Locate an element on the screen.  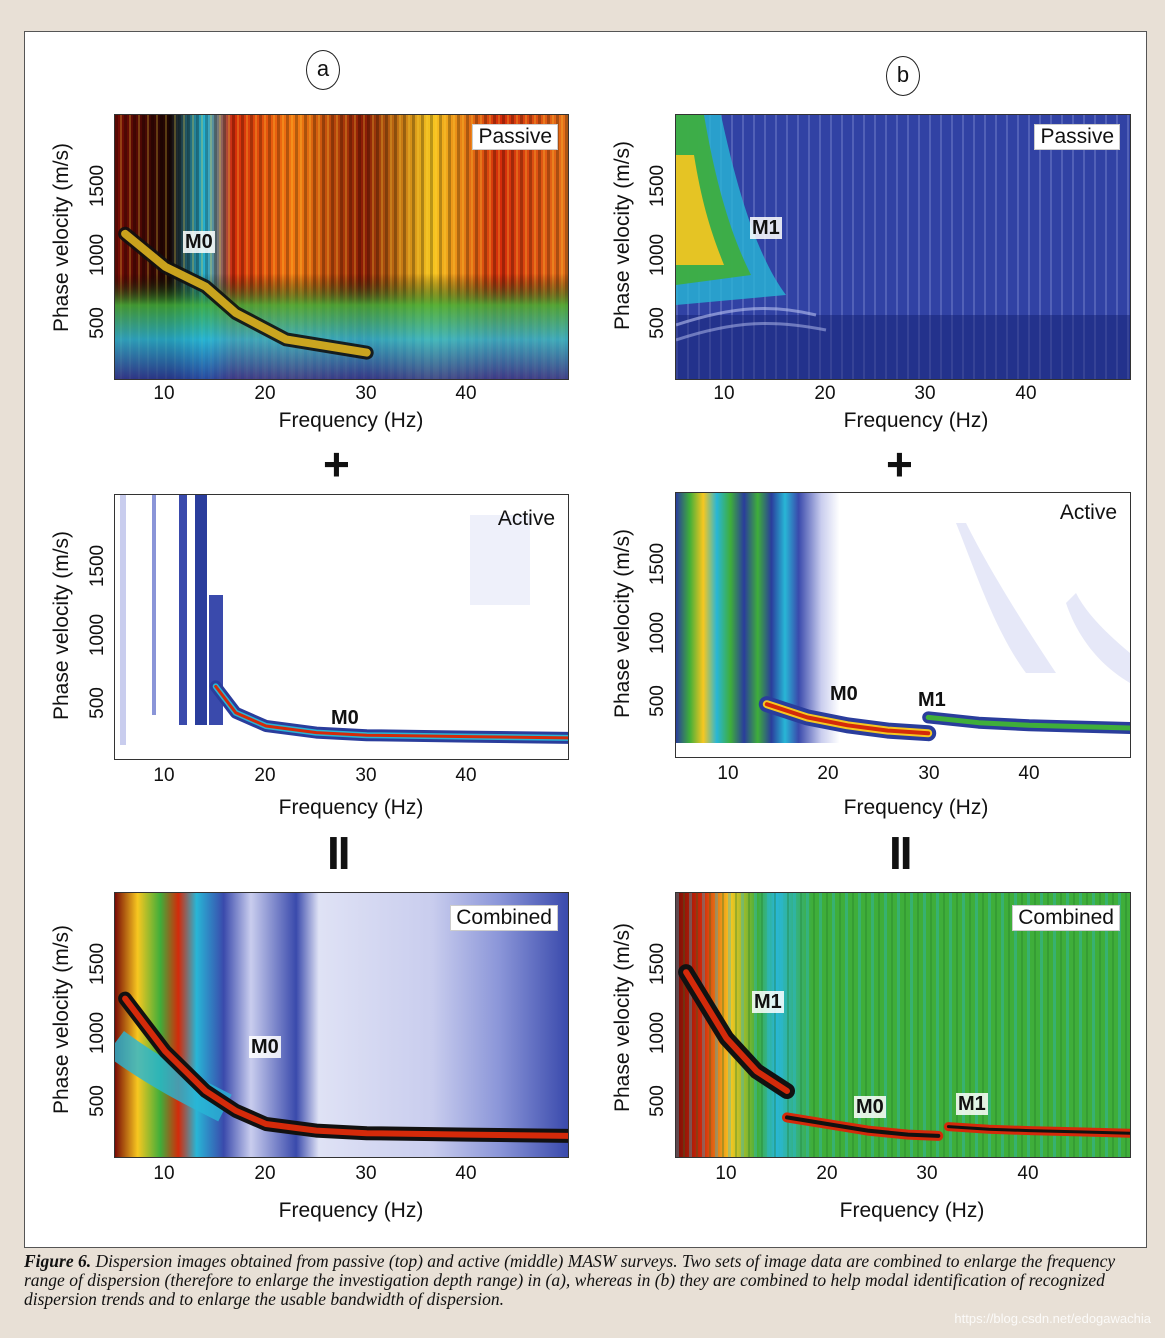
panel-b-active: Active M0 M1 is located at coordinates (903, 625).